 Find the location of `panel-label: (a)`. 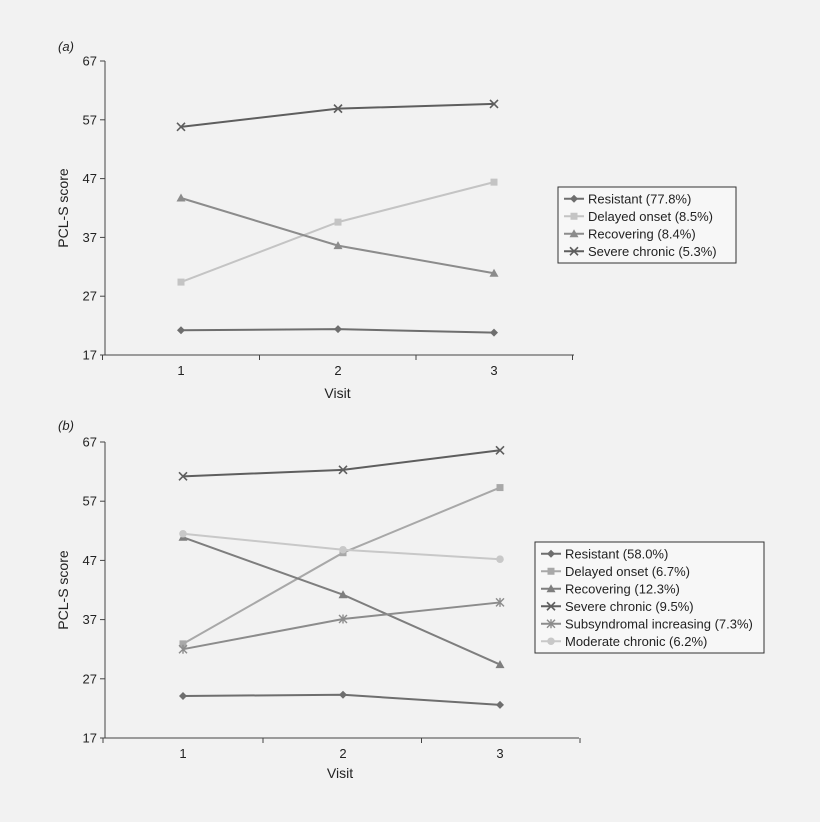

panel-label: (a) is located at coordinates (66, 46).